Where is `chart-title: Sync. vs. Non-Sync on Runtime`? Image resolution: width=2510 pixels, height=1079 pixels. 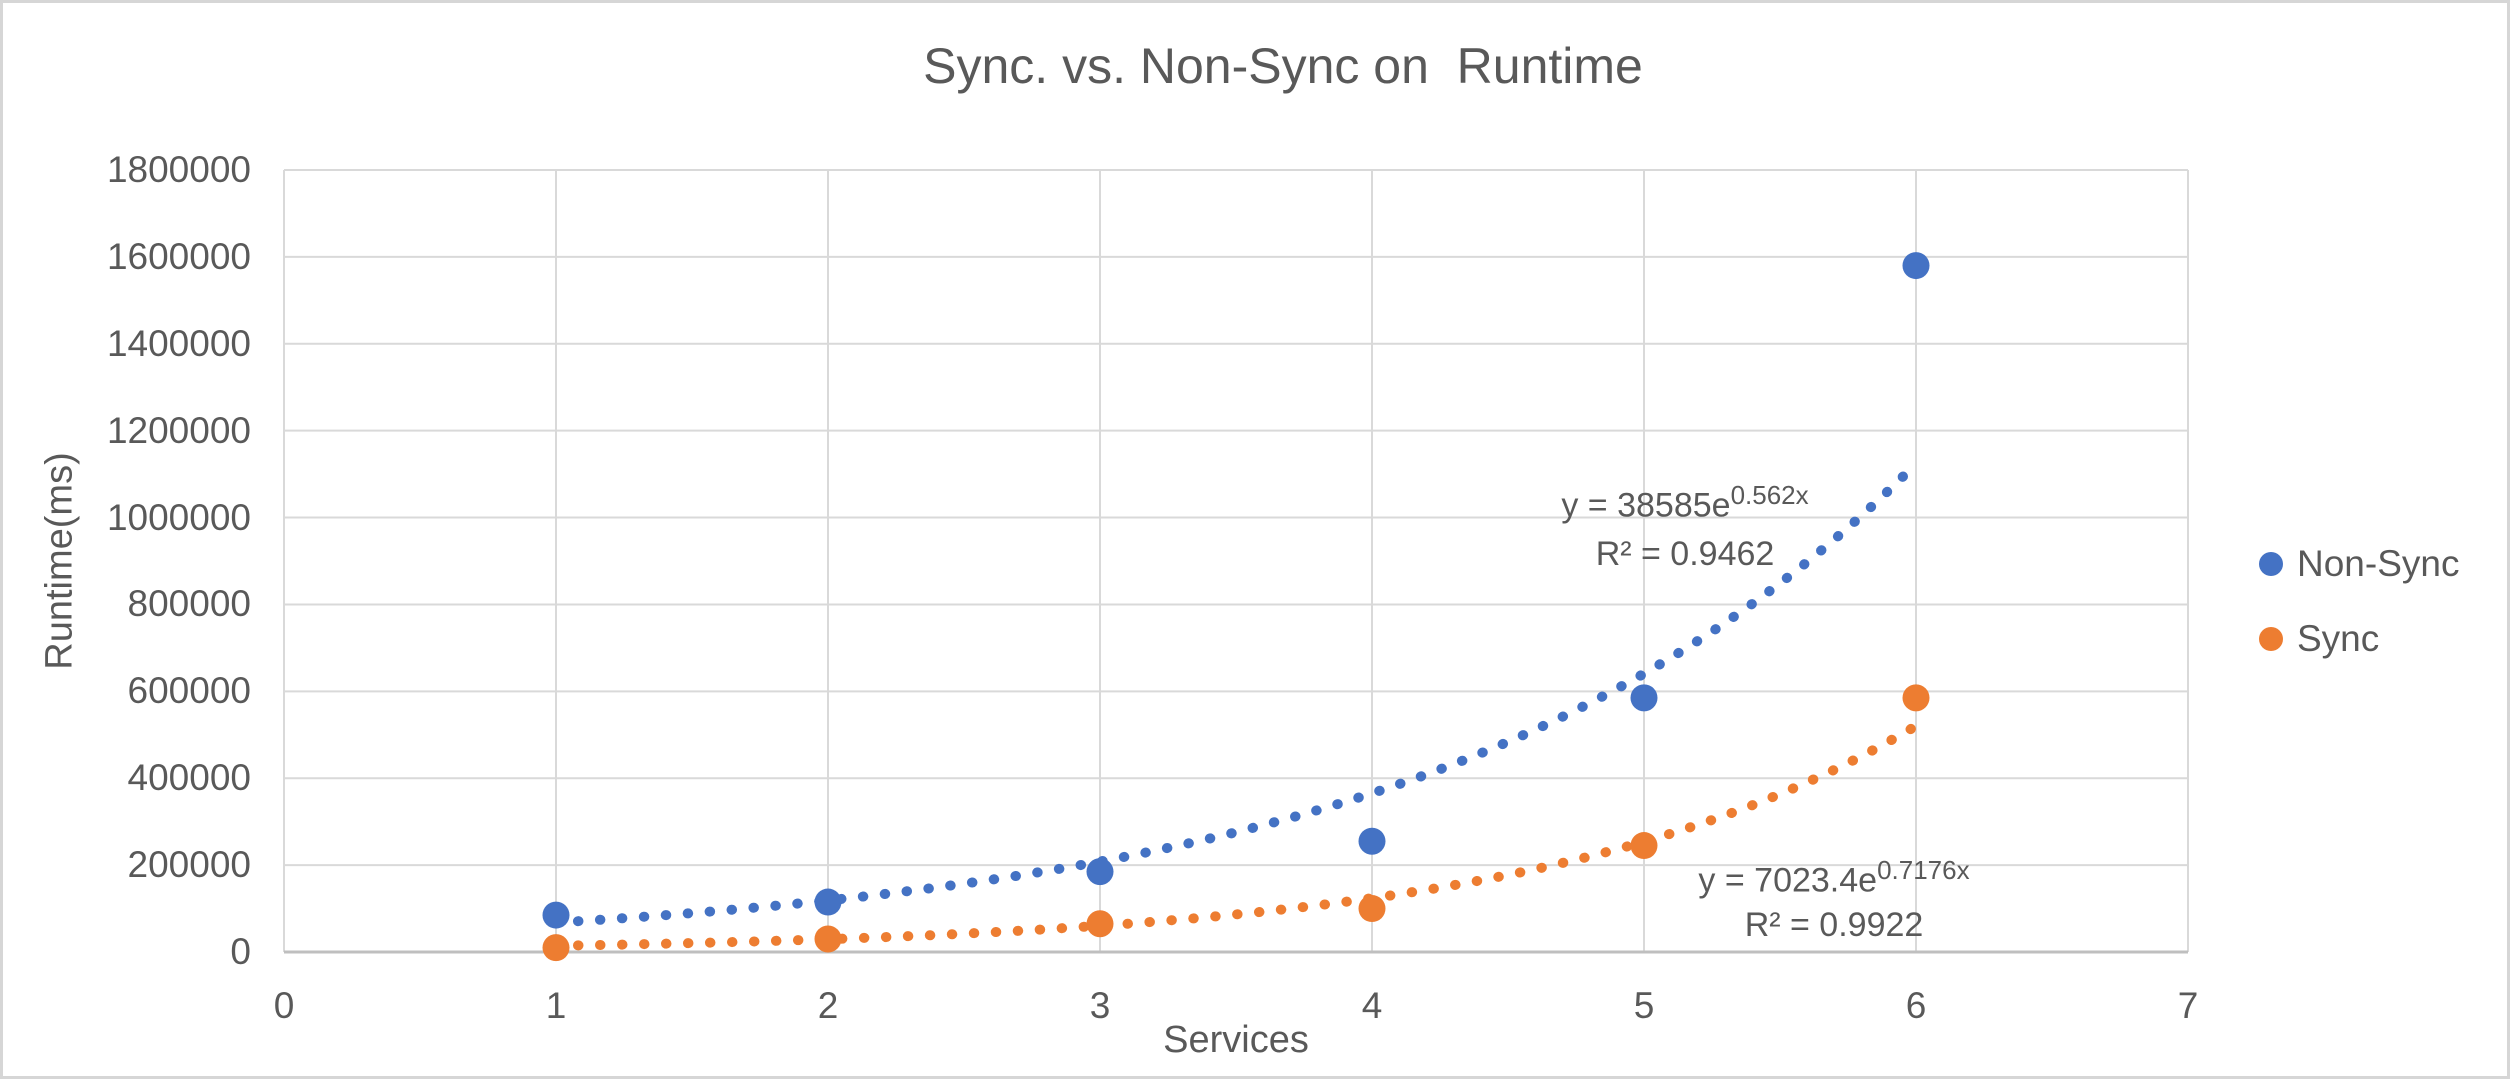
chart-title: Sync. vs. Non-Sync on Runtime is located at coordinates (1283, 66).